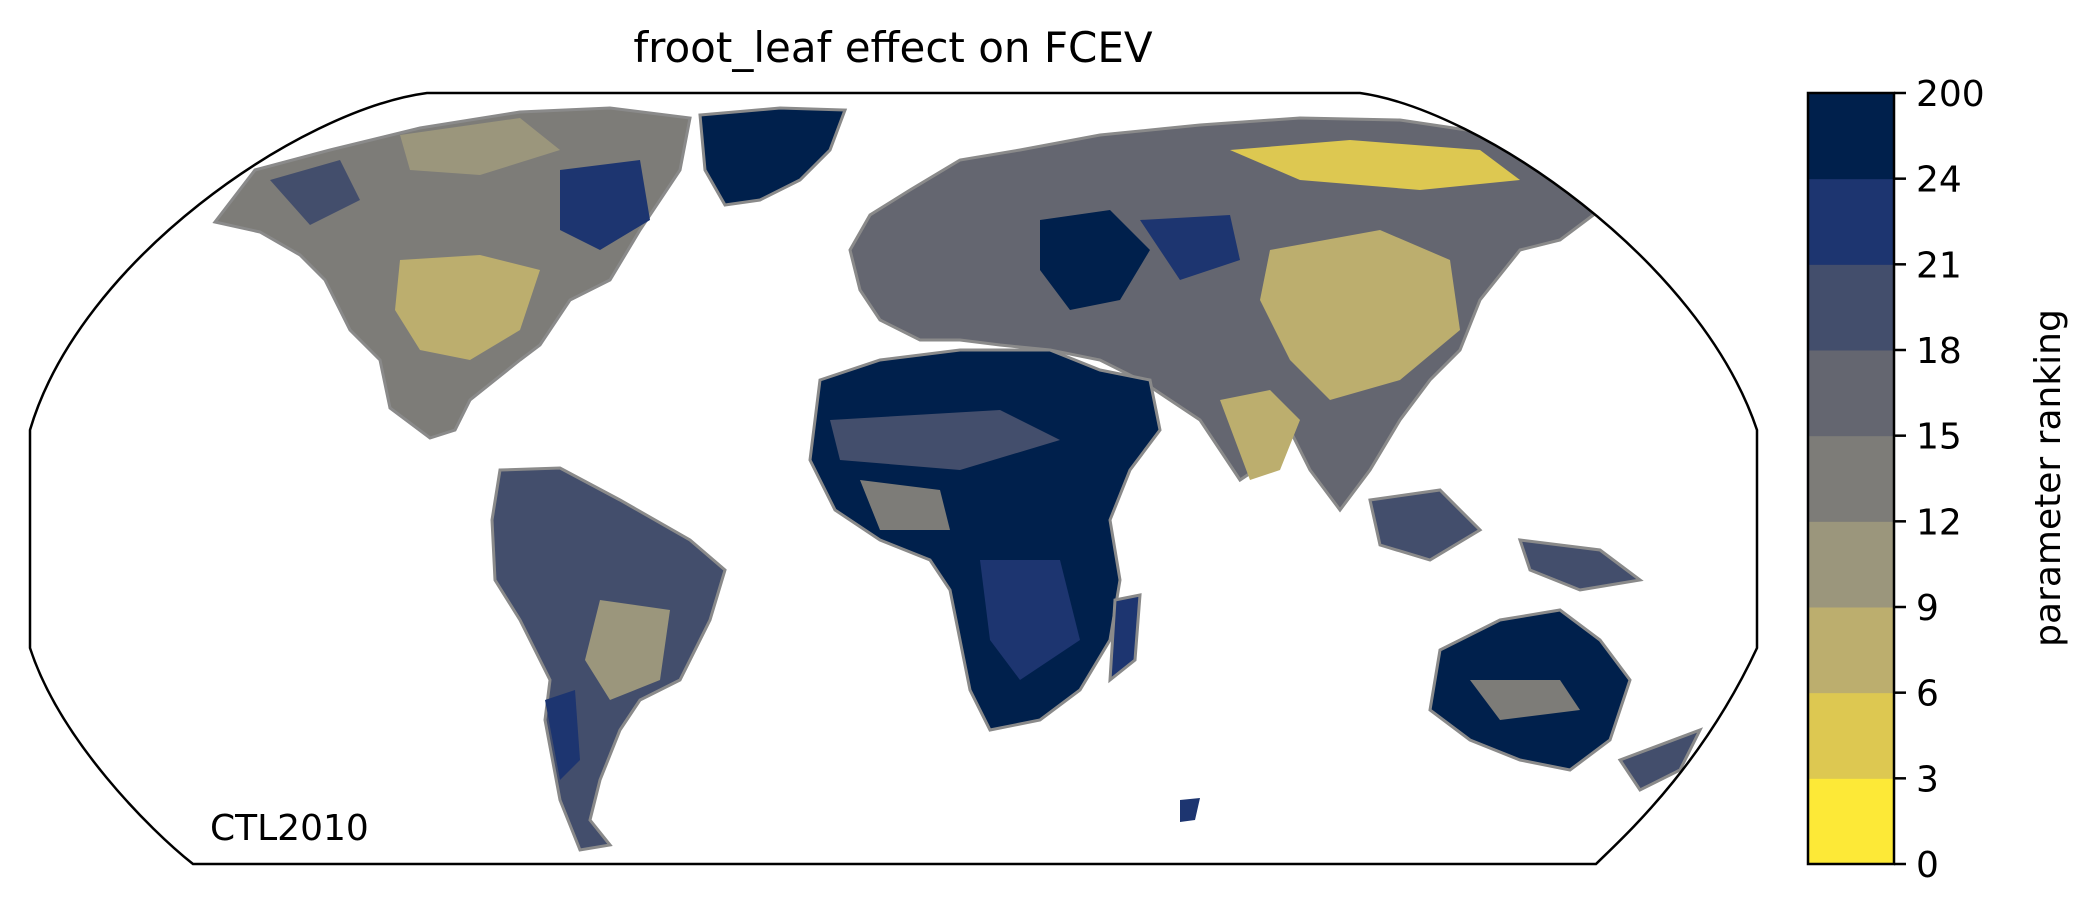 The image size is (2085, 918). What do you see at coordinates (985, 540) in the screenshot?
I see `africa` at bounding box center [985, 540].